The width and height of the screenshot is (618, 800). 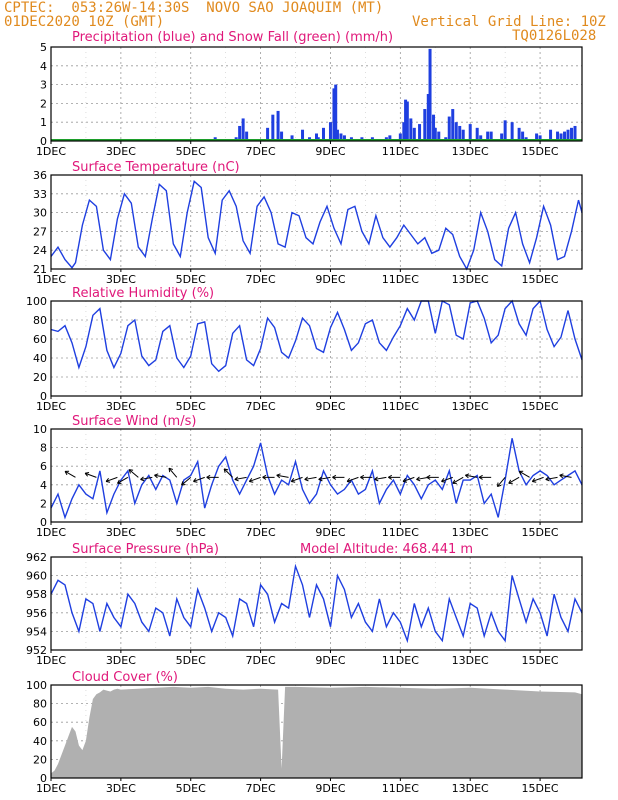 I want to click on temp-series-line, so click(x=316, y=225).